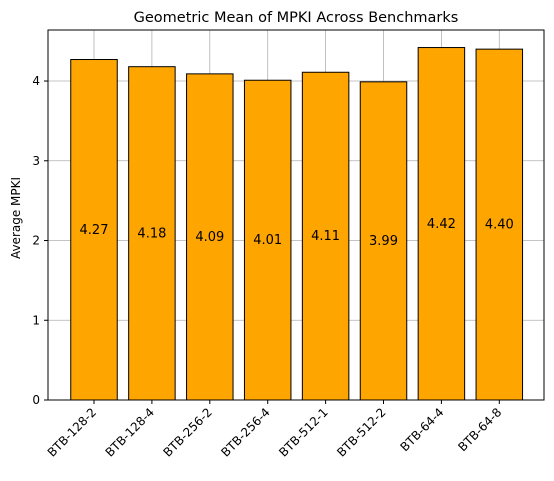  Describe the element at coordinates (36, 320) in the screenshot. I see `y-tick-label: 1` at that location.